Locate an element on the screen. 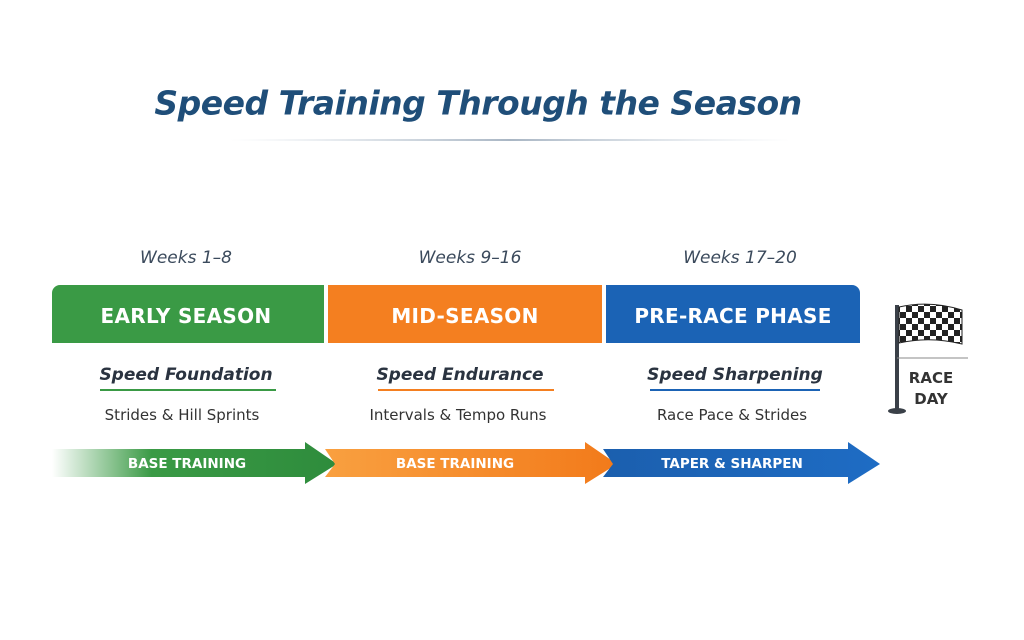  weeks: Weeks 17–20 is located at coordinates (740, 258).